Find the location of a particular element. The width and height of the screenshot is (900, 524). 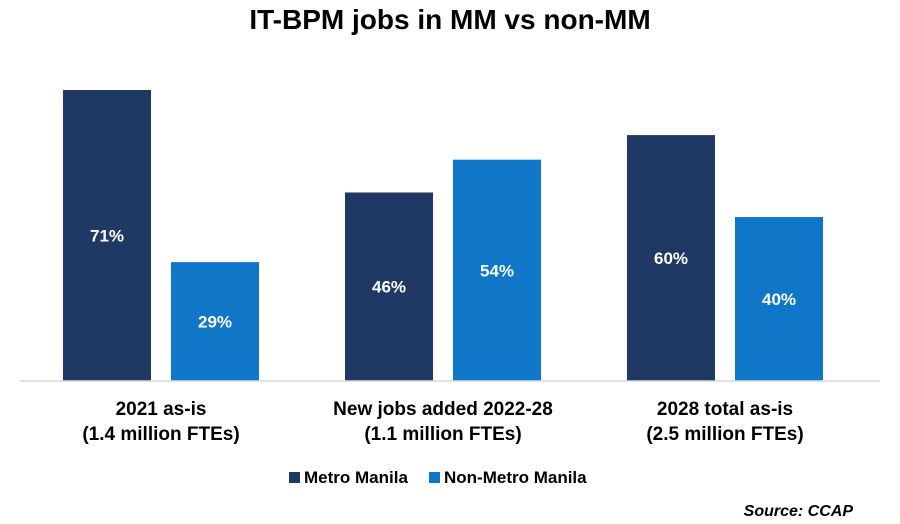

category-label-0-line1: (1.4 million FTEs) is located at coordinates (160, 434).